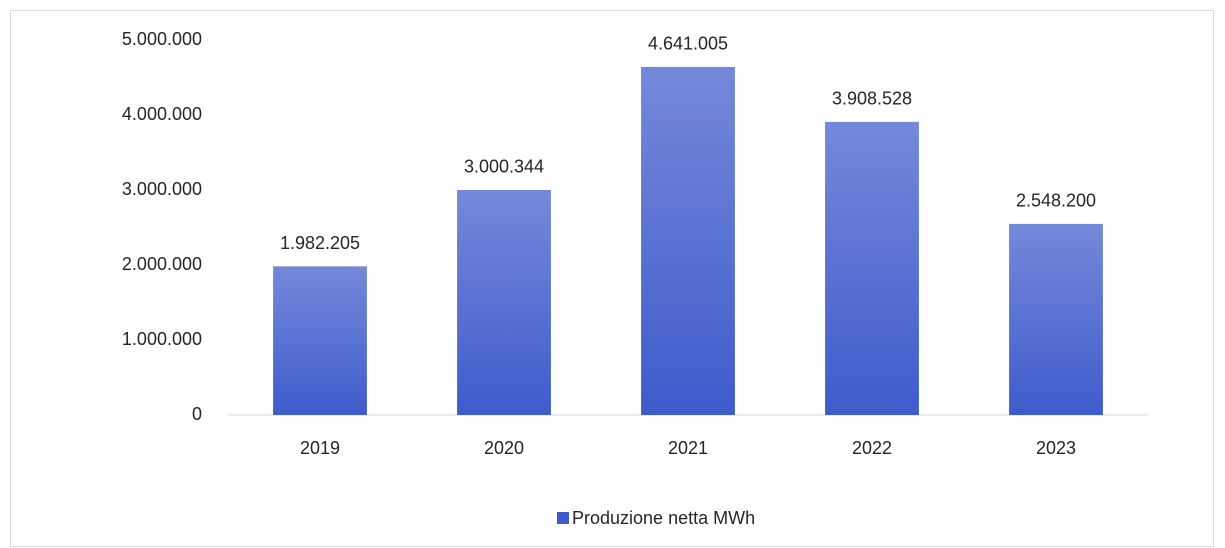 Image resolution: width=1225 pixels, height=548 pixels. Describe the element at coordinates (162, 114) in the screenshot. I see `y-tick-label: 4.000.000` at that location.